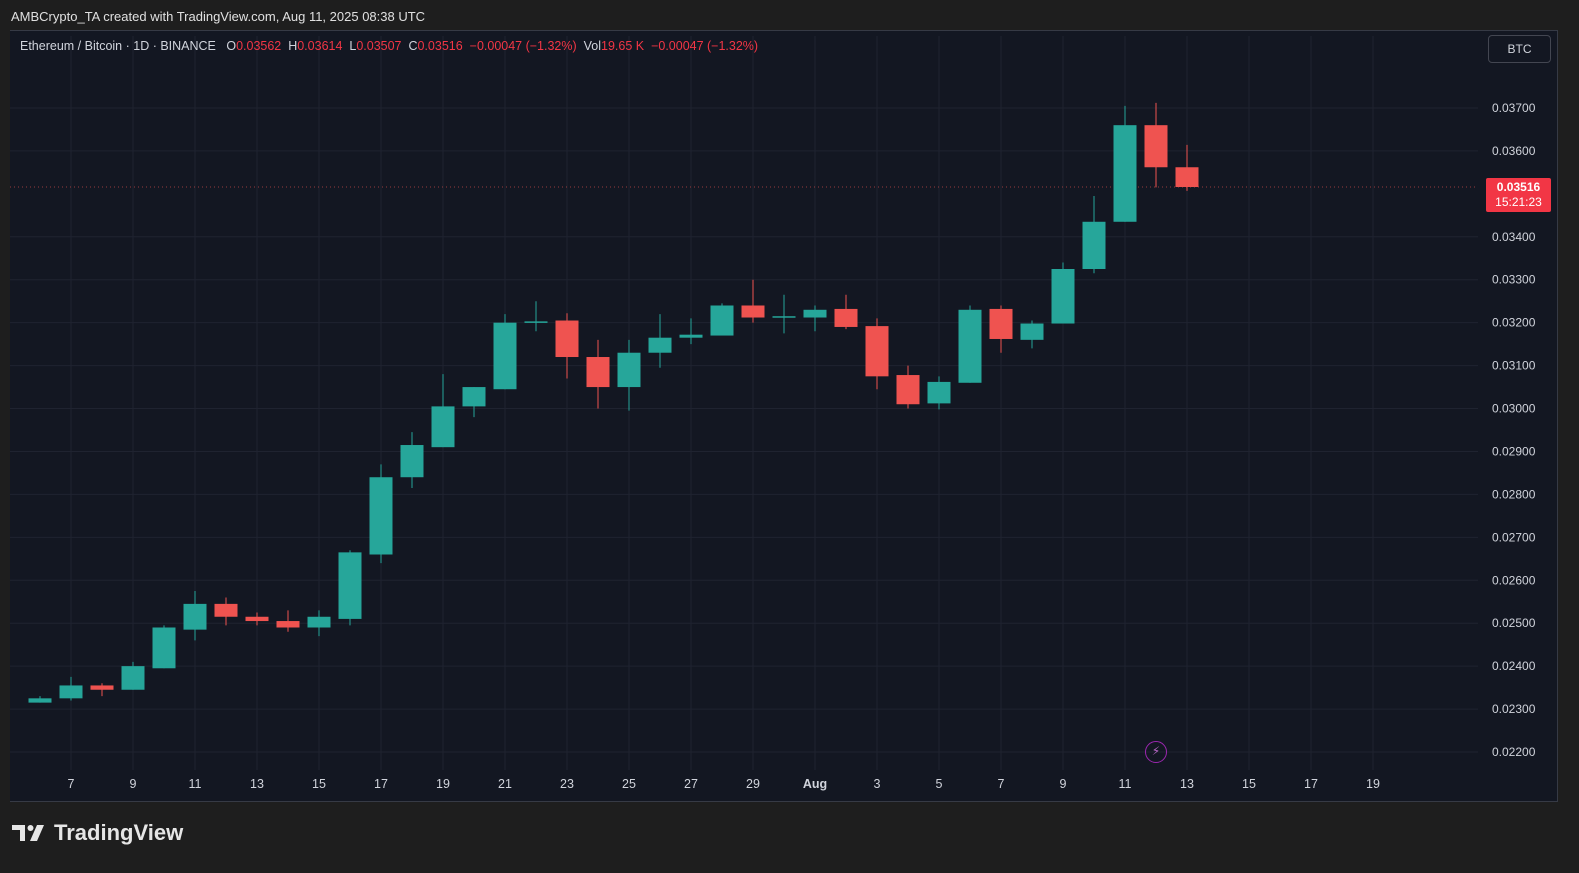 The image size is (1579, 873). What do you see at coordinates (1514, 580) in the screenshot?
I see `price-tick-label: 0.02600` at bounding box center [1514, 580].